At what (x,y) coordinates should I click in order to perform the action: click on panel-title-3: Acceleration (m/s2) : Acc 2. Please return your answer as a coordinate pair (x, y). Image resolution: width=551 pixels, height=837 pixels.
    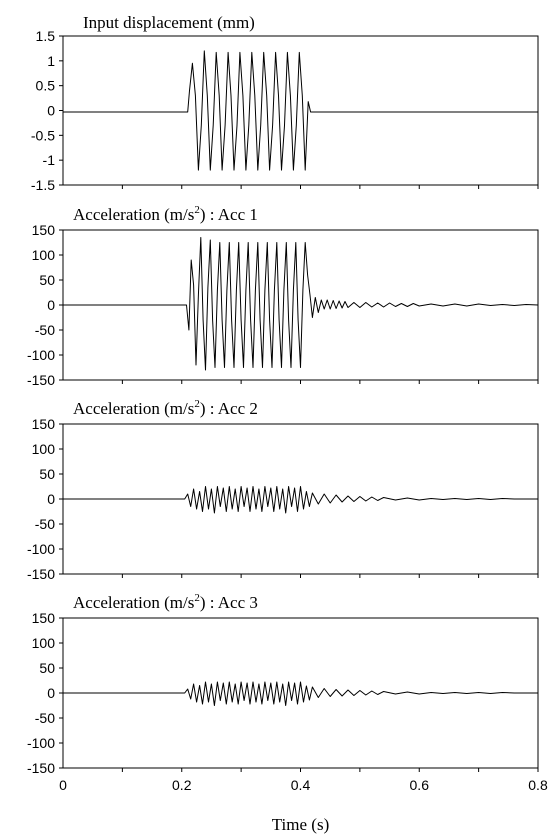
    Looking at the image, I should click on (165, 408).